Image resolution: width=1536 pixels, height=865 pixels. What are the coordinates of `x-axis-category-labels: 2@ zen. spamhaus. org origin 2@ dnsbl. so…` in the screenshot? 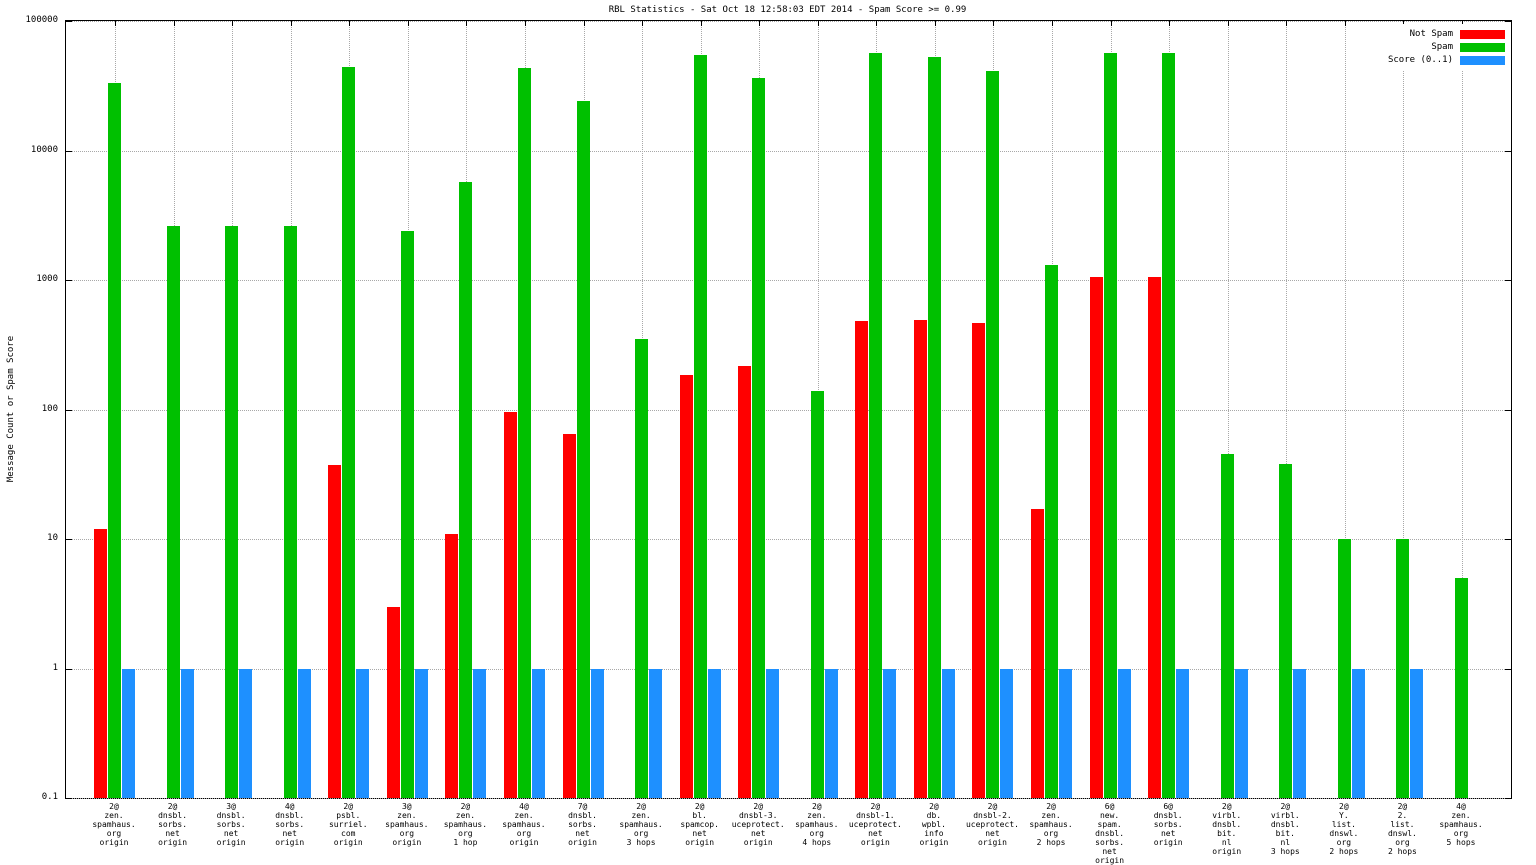 It's located at (787, 833).